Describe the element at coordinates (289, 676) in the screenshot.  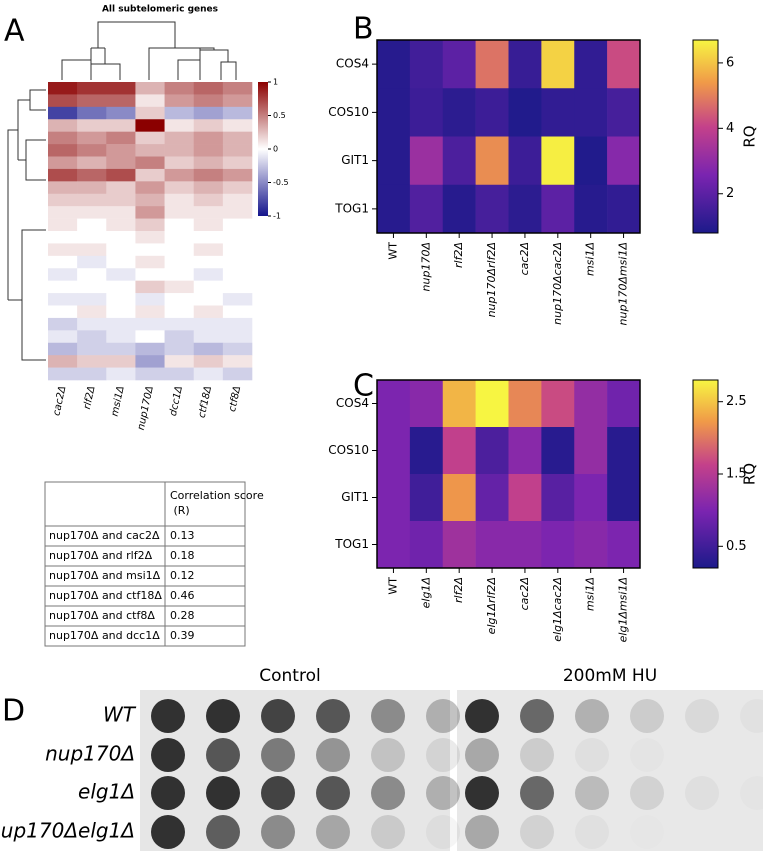
I see `condition-label: Control` at that location.